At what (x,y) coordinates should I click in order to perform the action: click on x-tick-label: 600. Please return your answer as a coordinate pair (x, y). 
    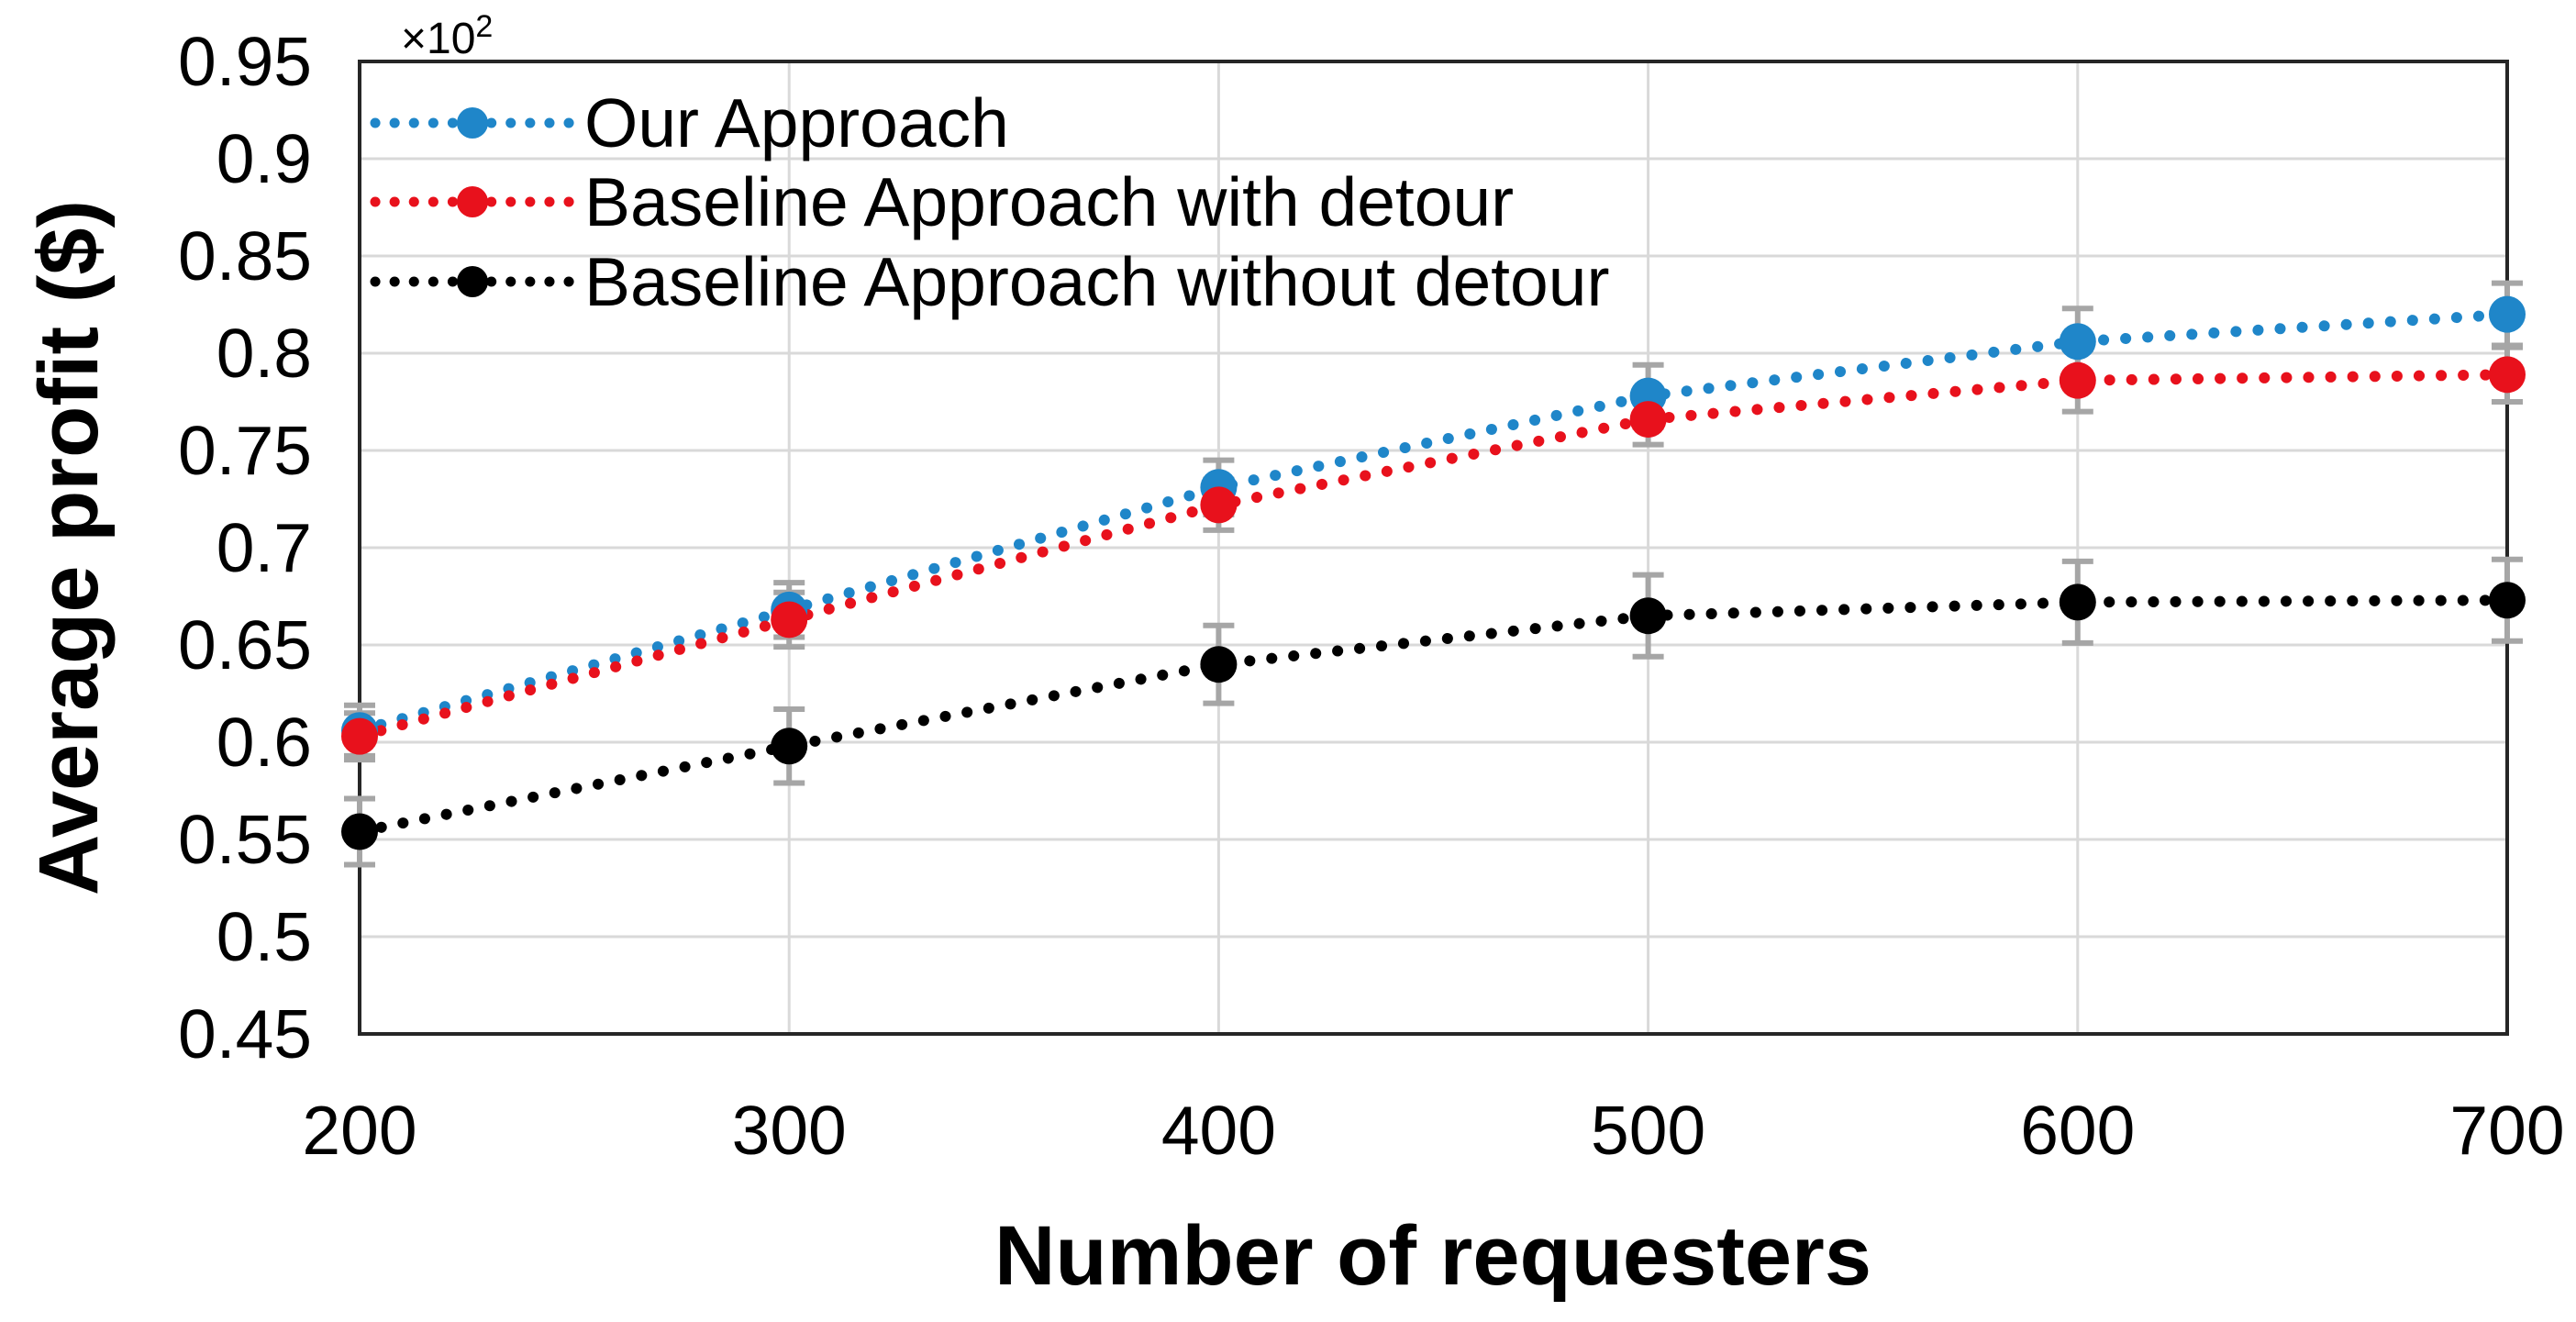
    Looking at the image, I should click on (2077, 1130).